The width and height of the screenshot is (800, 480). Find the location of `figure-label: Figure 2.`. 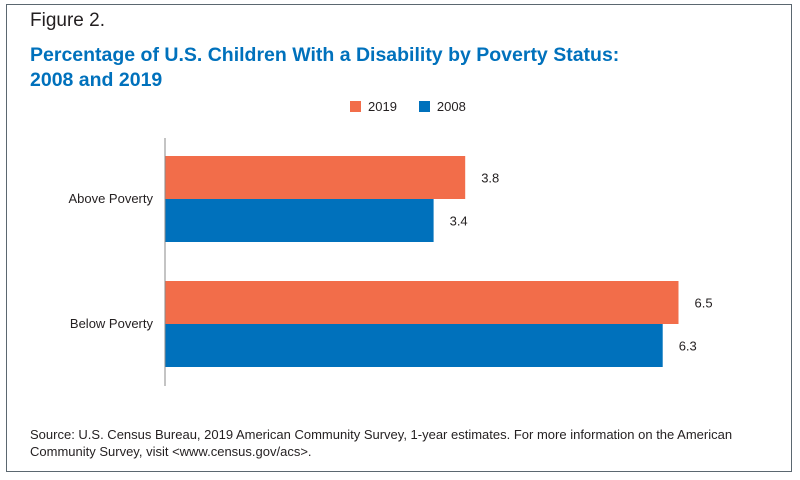

figure-label: Figure 2. is located at coordinates (67, 20).